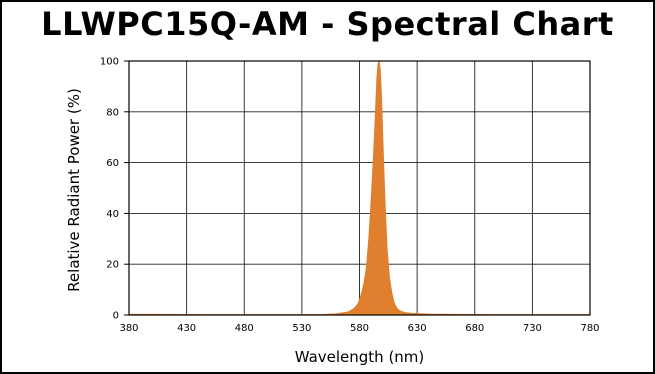  What do you see at coordinates (244, 328) in the screenshot?
I see `x-tick-label-2: 480` at bounding box center [244, 328].